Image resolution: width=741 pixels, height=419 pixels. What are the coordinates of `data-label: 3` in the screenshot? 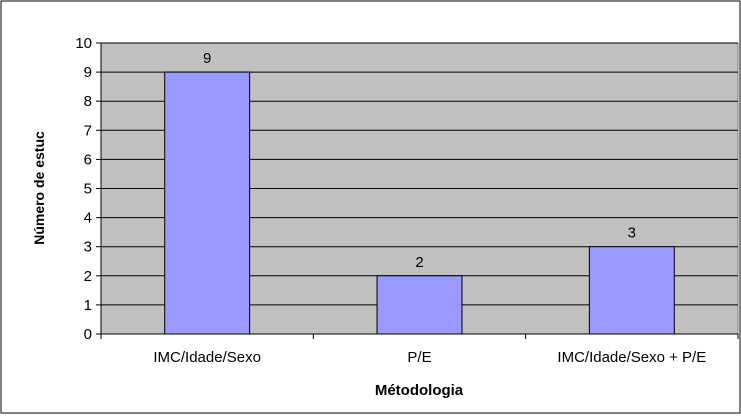 It's located at (632, 233).